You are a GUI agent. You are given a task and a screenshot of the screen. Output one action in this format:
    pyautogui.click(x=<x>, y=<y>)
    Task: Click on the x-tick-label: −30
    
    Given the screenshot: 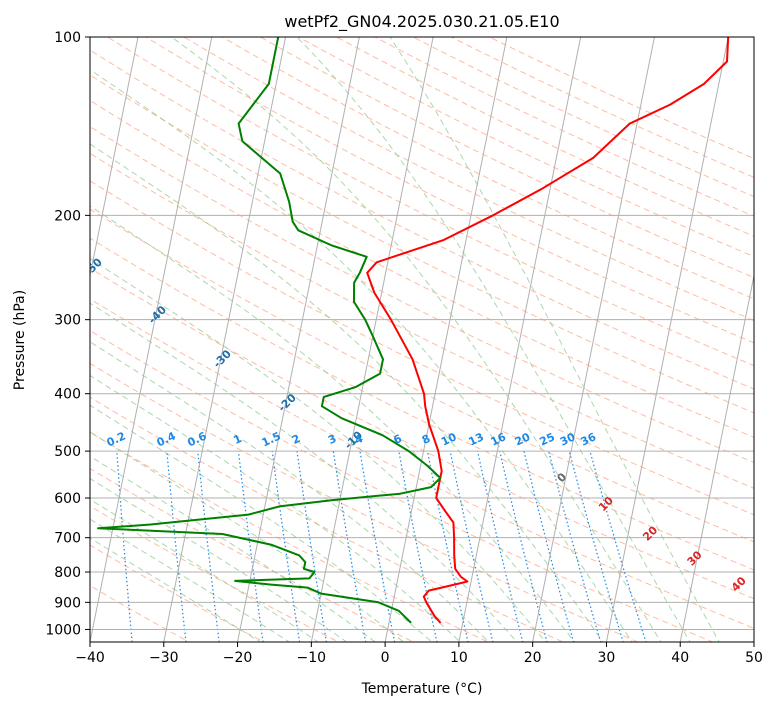 What is the action you would take?
    pyautogui.click(x=164, y=658)
    